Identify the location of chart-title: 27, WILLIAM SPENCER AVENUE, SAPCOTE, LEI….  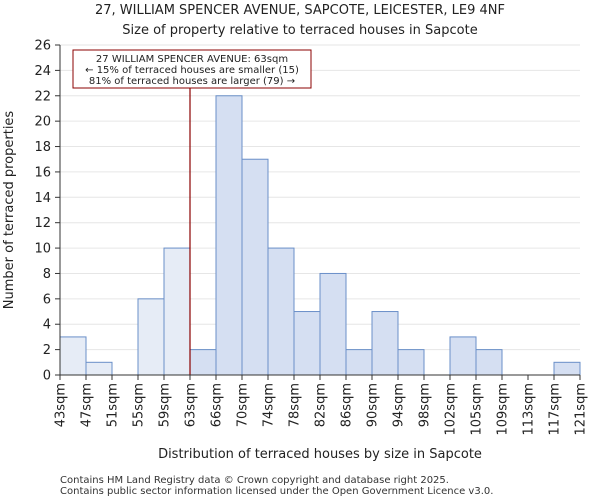
(300, 10).